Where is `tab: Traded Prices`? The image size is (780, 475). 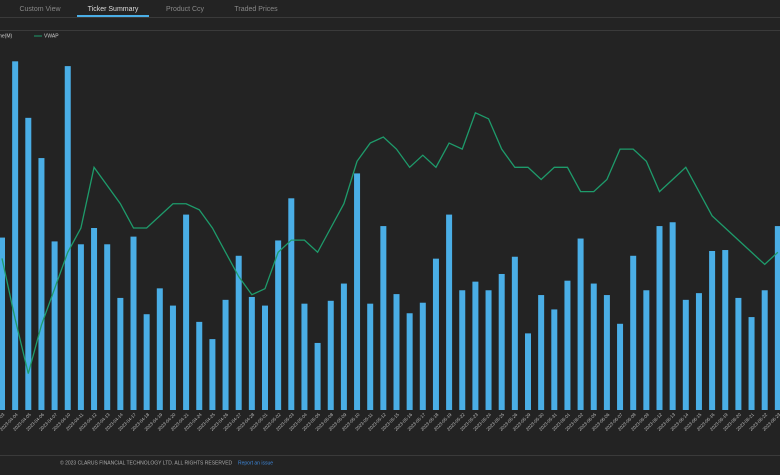 tab: Traded Prices is located at coordinates (256, 9).